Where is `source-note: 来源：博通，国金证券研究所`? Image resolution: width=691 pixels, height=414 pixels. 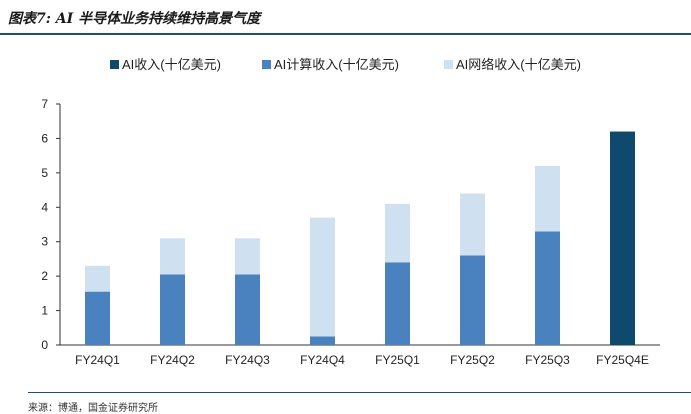
source-note: 来源：博通，国金证券研究所 is located at coordinates (93, 408).